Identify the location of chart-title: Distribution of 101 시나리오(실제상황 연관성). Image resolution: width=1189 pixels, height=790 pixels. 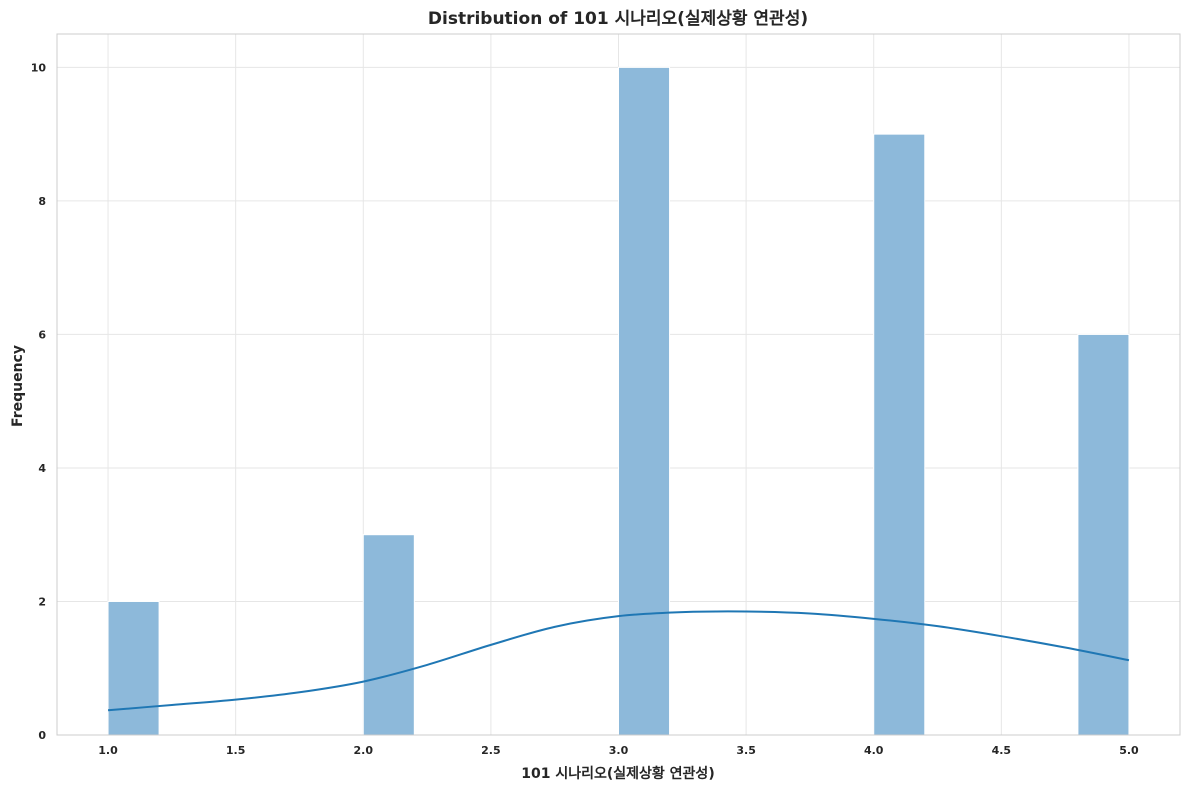
(618, 19).